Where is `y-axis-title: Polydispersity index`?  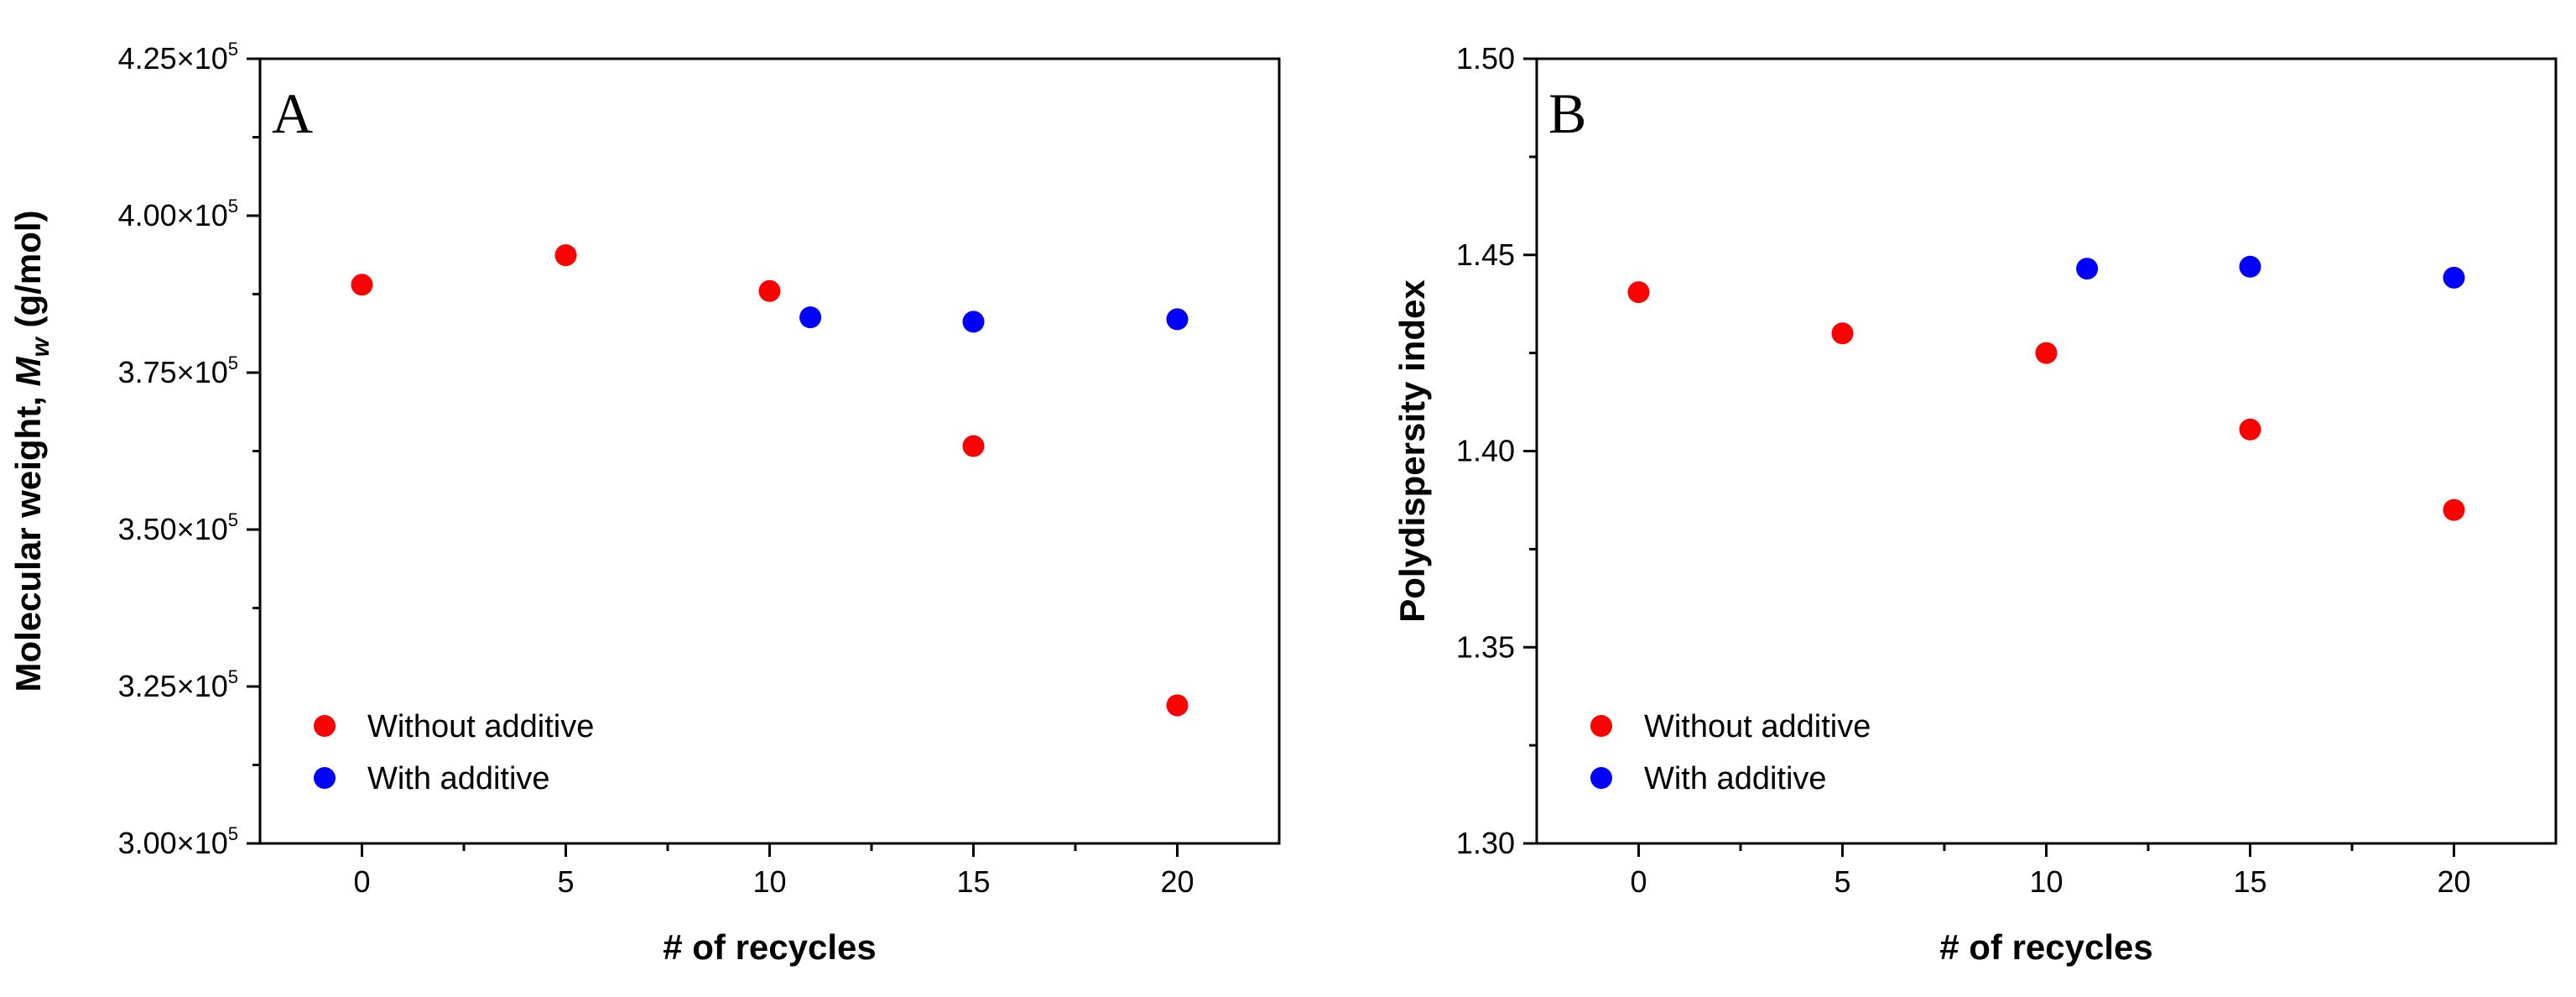 y-axis-title: Polydispersity index is located at coordinates (1412, 451).